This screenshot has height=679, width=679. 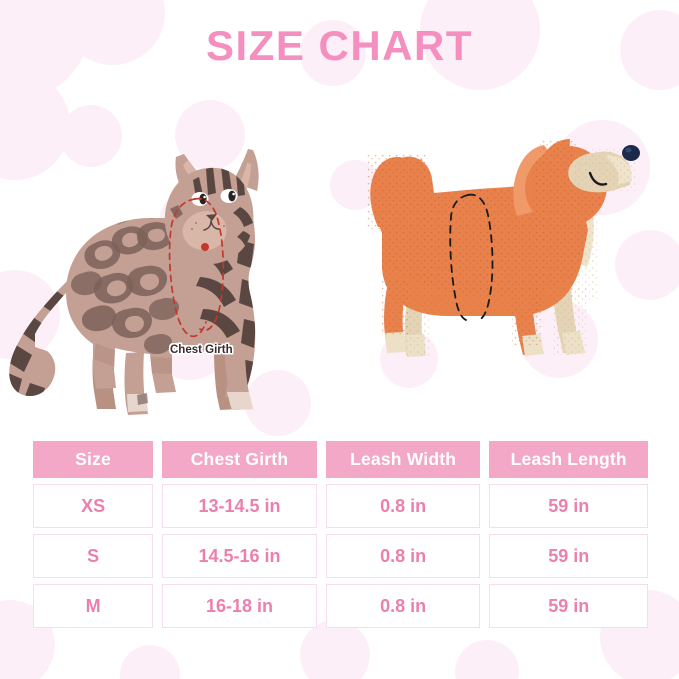 I want to click on dog-near-legs, so click(x=463, y=318).